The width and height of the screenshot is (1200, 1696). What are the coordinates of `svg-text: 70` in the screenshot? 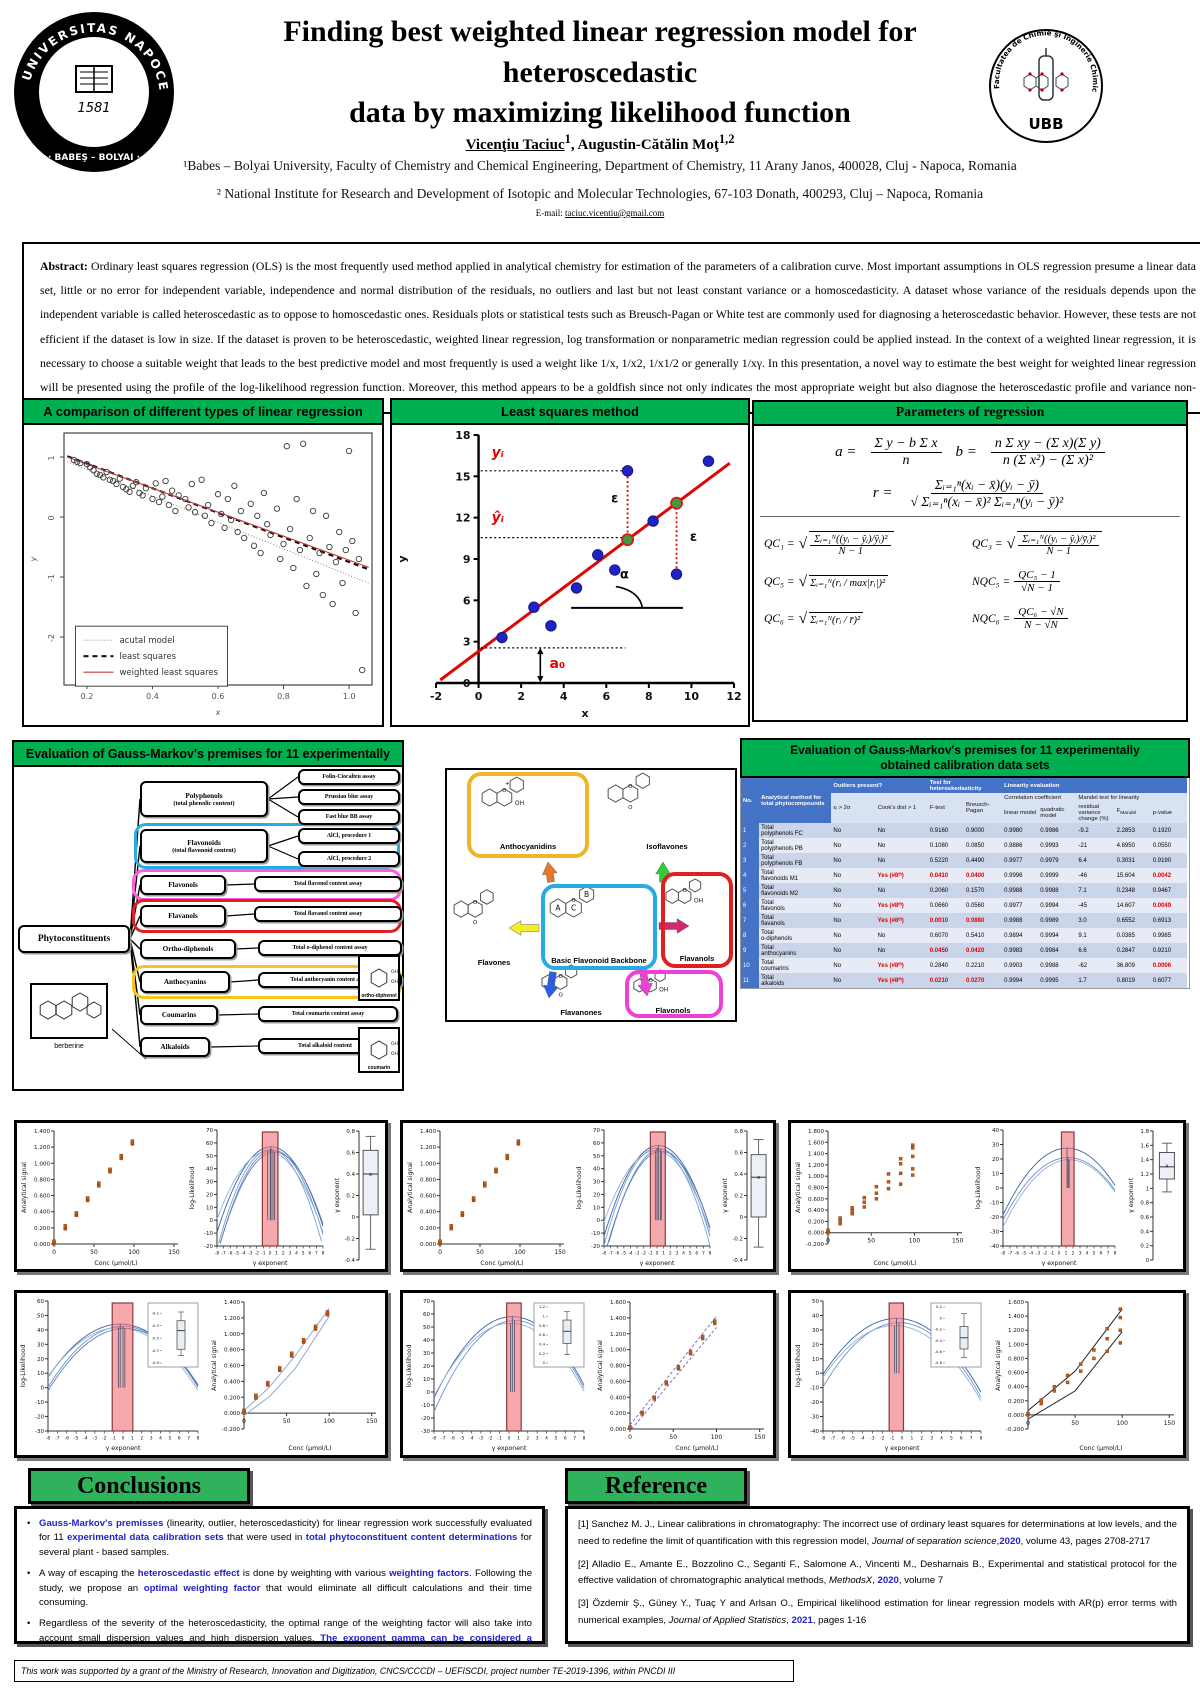 It's located at (209, 1131).